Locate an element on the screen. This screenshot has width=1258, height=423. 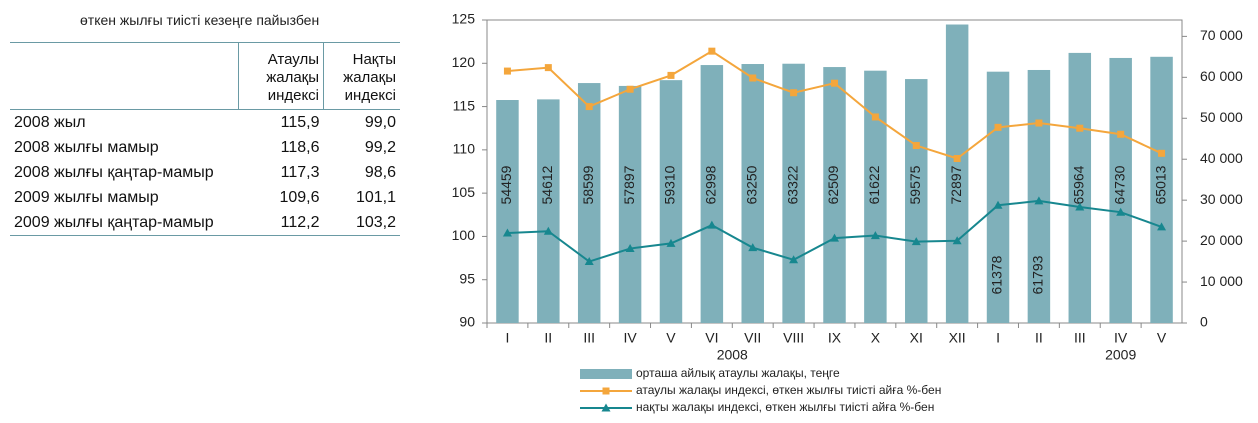
table-cell: 117,3 is located at coordinates (300, 172).